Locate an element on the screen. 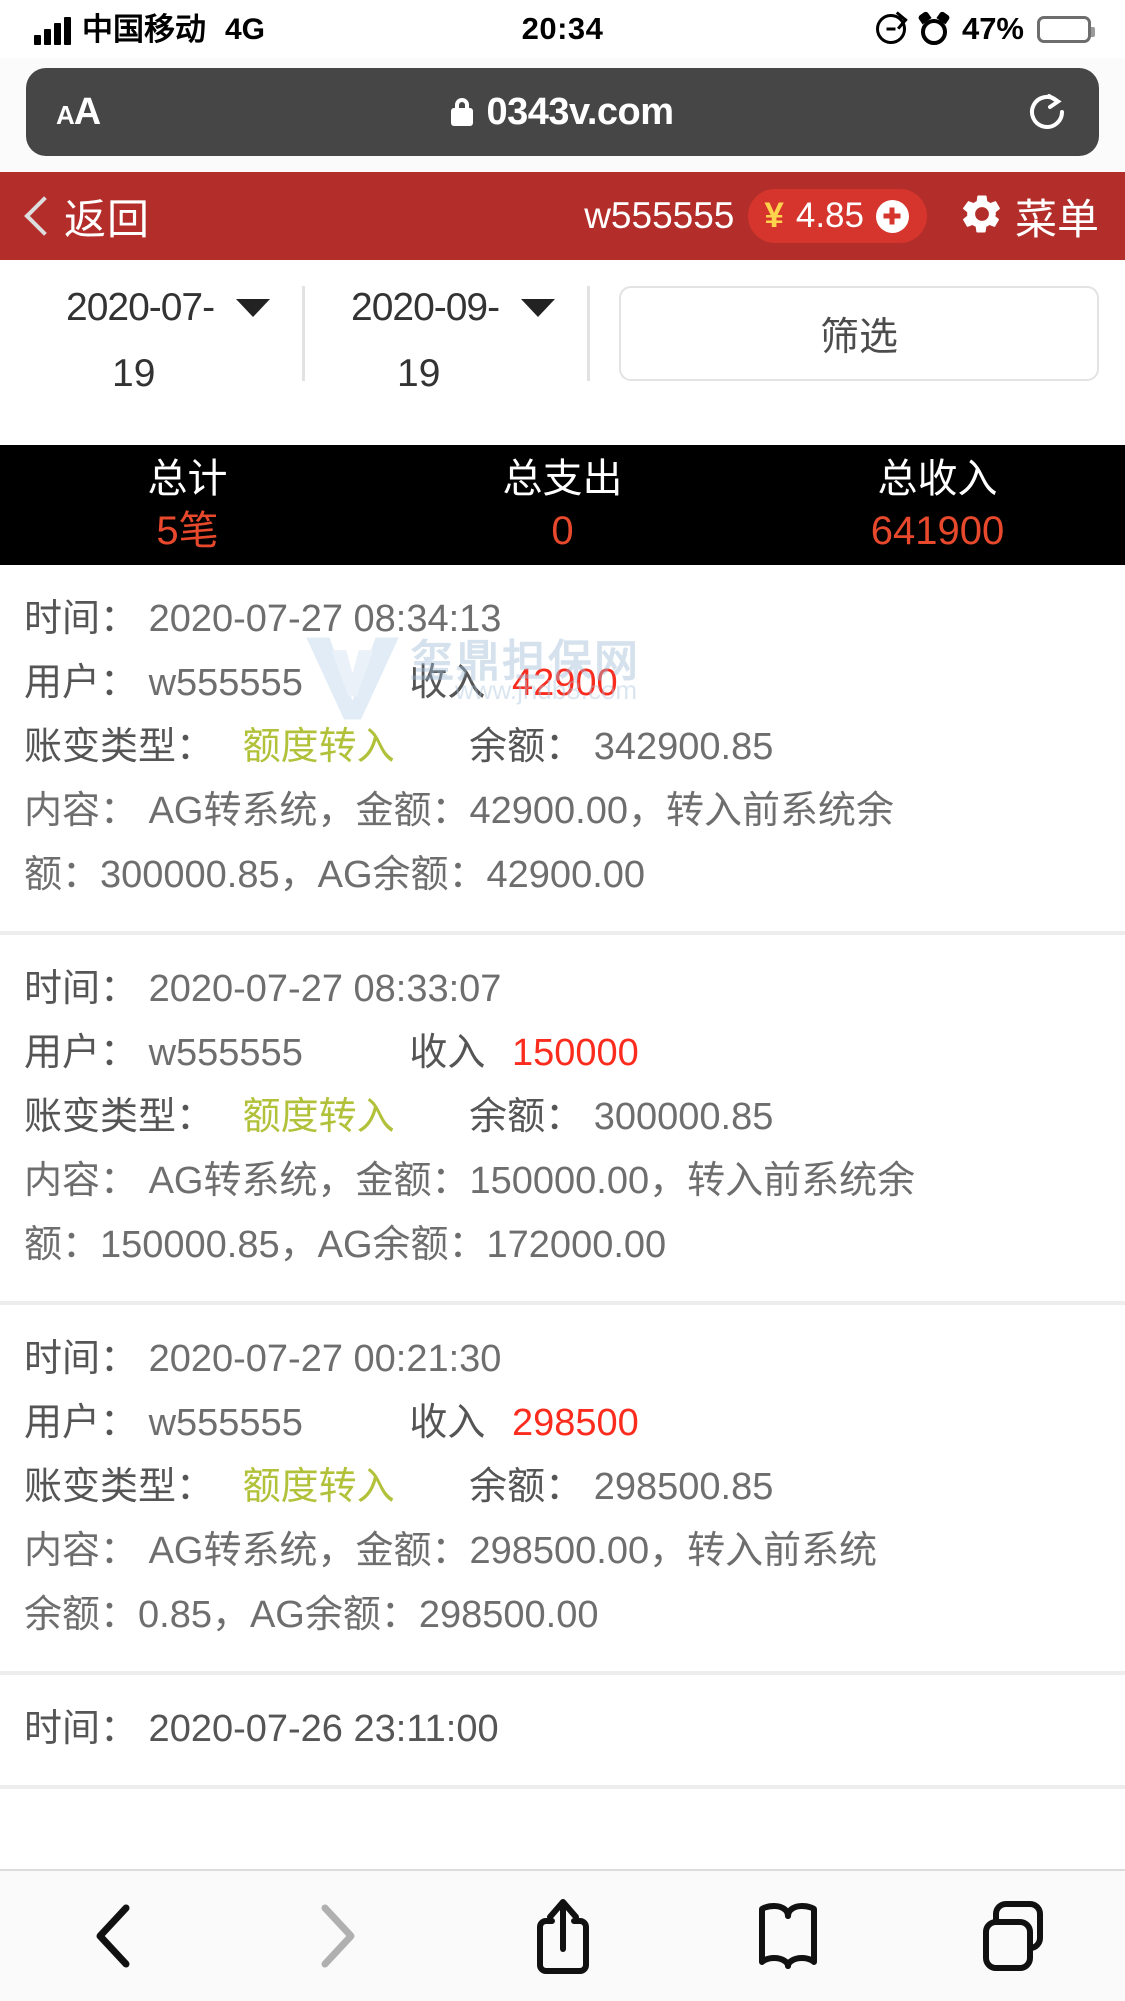 The image size is (1125, 2001). income-value: 42900 is located at coordinates (564, 683).